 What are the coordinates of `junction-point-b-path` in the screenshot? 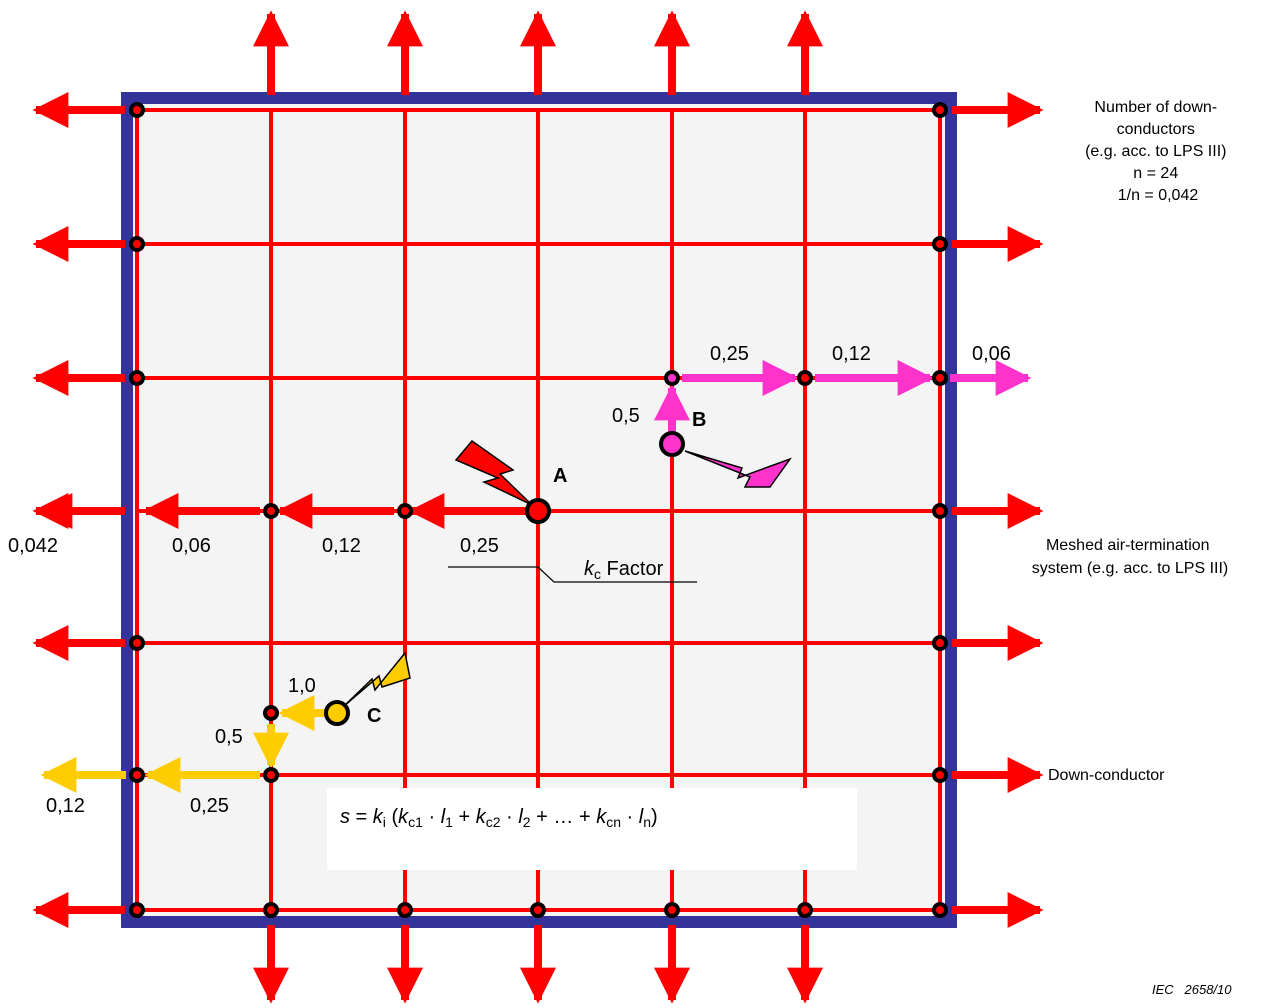 It's located at (672, 378).